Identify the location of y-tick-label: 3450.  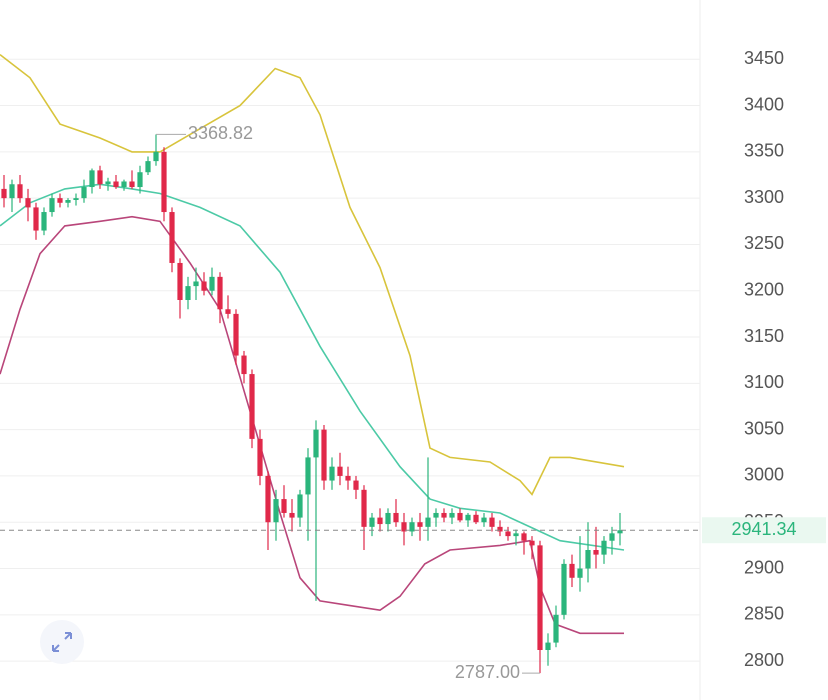
(764, 58).